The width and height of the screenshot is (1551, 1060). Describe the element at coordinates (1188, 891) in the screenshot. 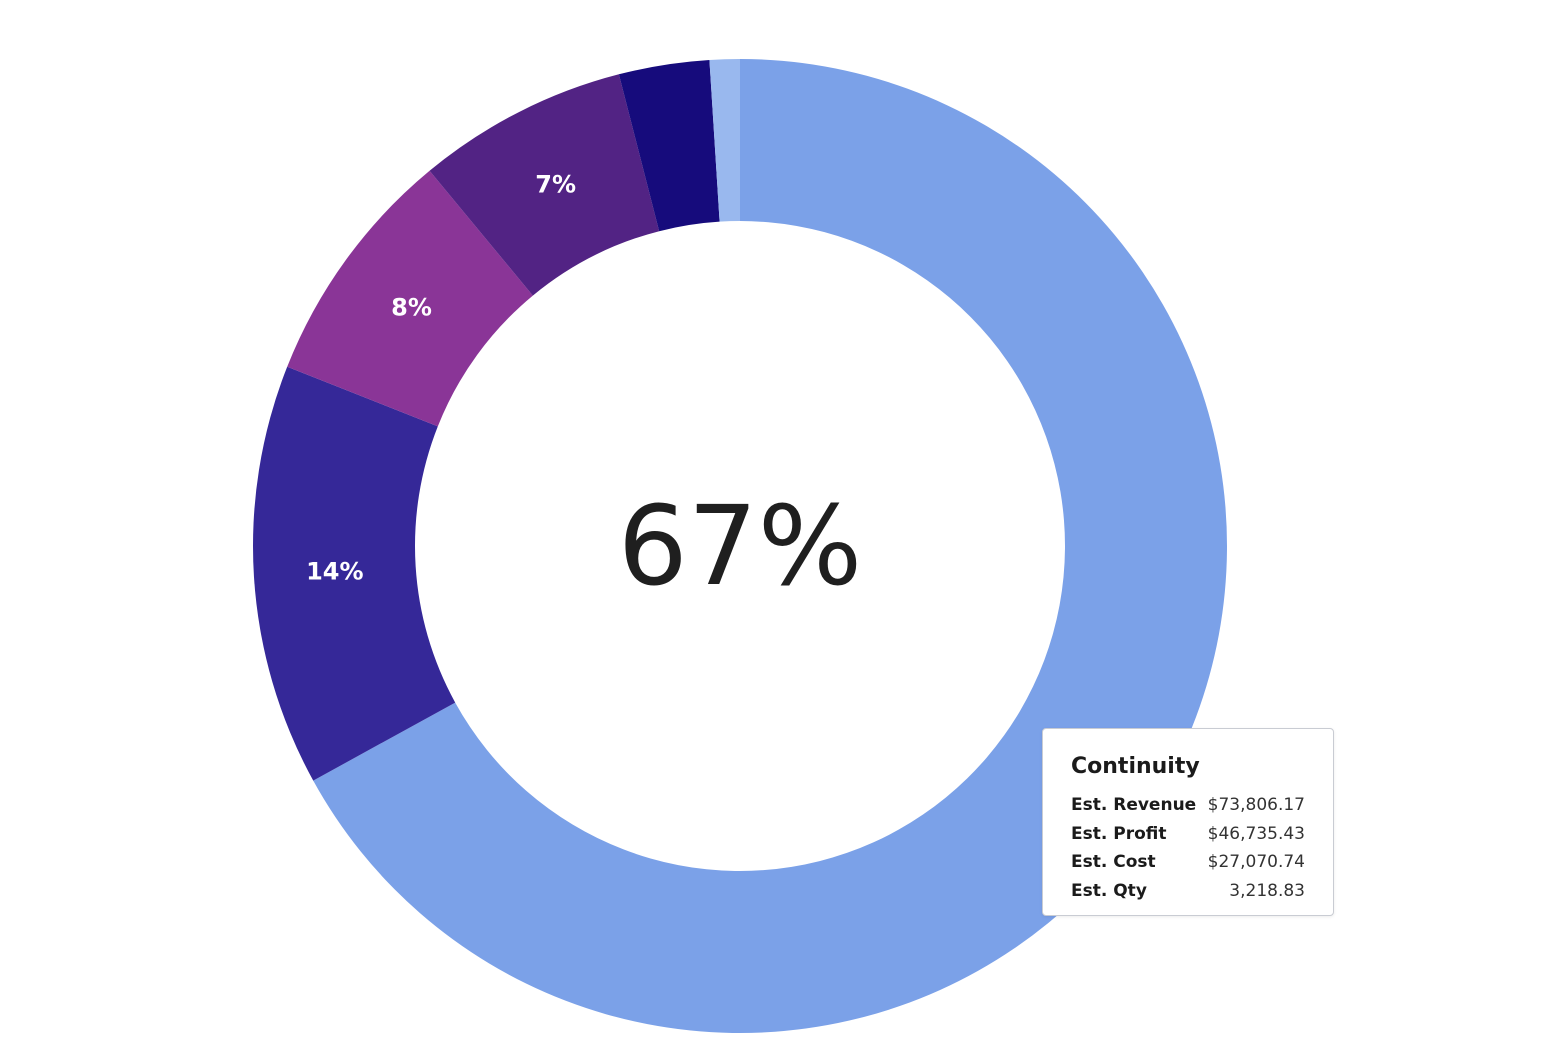

I see `tooltip-row: Est. Qty 3,218.83` at that location.